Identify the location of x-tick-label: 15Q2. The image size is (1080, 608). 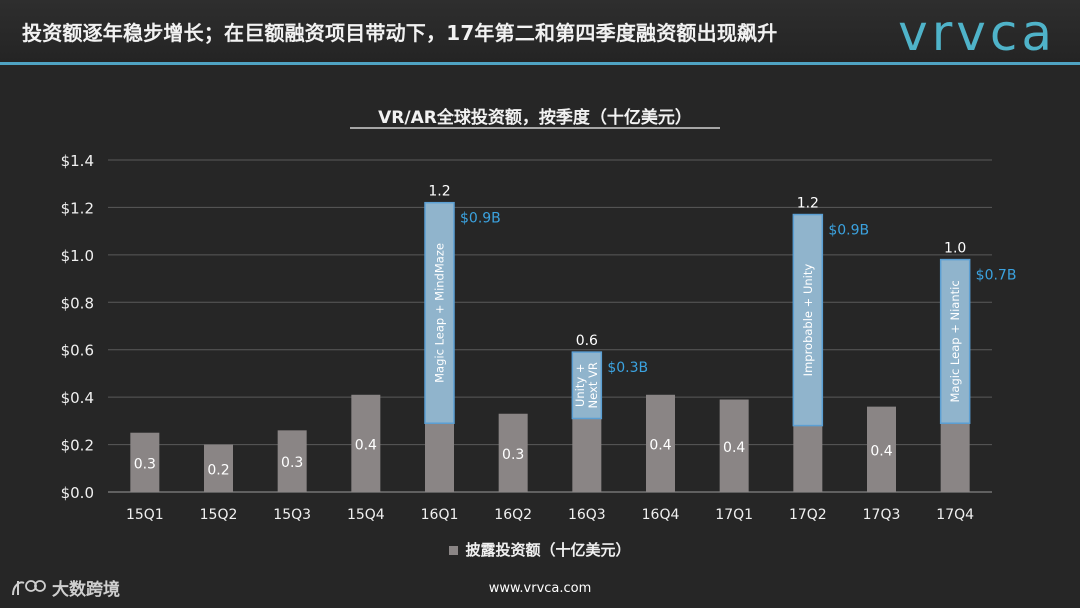
(219, 515).